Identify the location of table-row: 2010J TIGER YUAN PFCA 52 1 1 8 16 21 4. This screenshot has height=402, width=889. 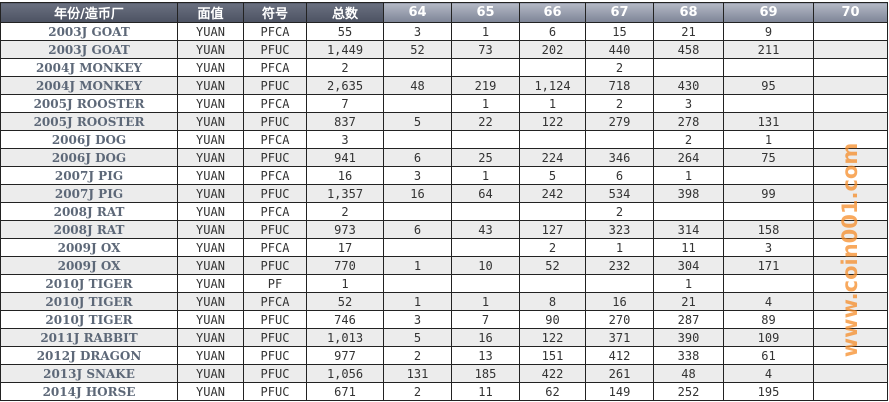
(444, 301).